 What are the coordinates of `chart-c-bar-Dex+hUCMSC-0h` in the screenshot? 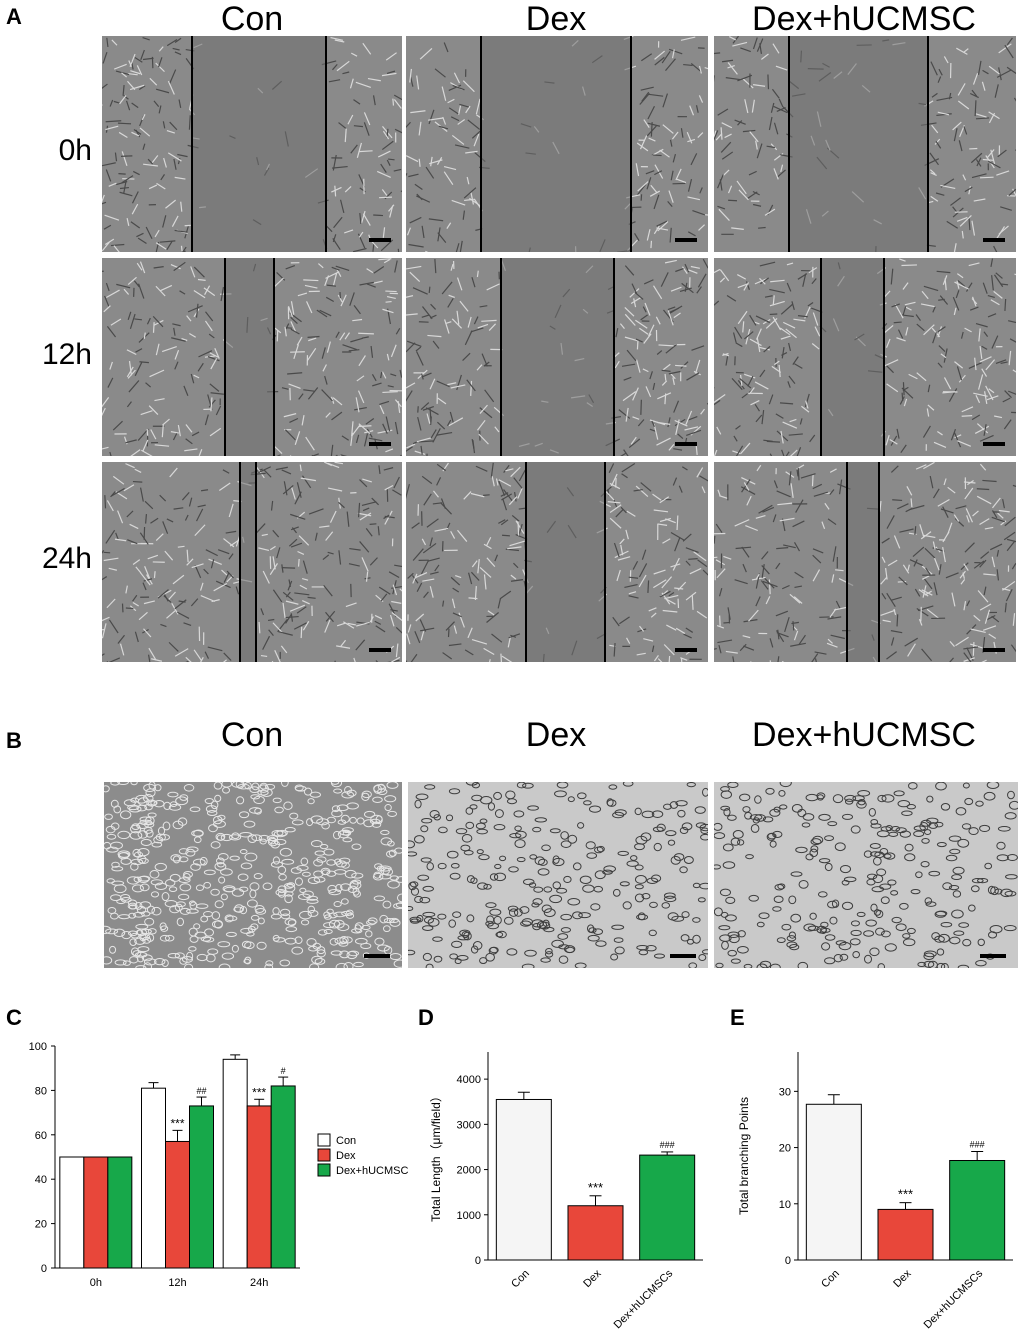 It's located at (120, 1212).